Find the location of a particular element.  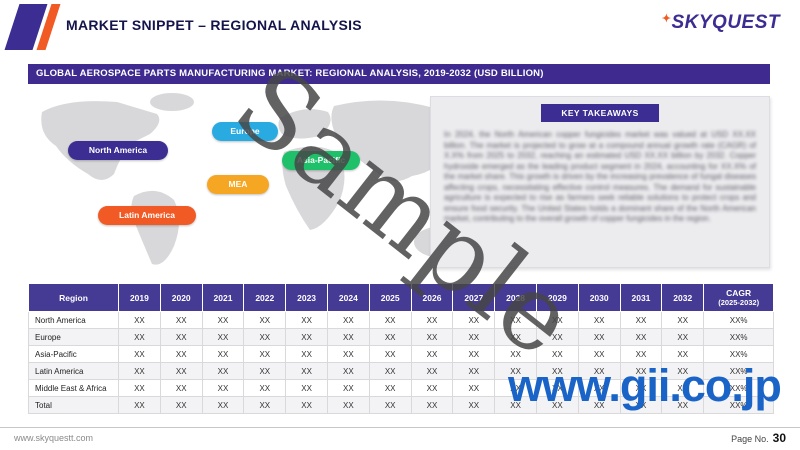

footer-divider is located at coordinates (400, 427).